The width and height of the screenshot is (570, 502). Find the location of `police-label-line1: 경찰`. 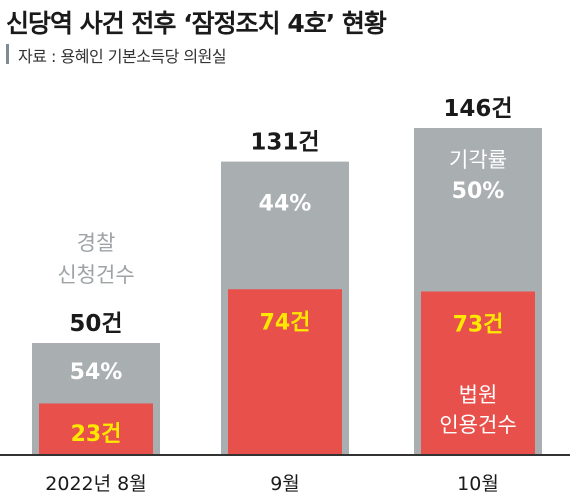

police-label-line1: 경찰 is located at coordinates (96, 243).